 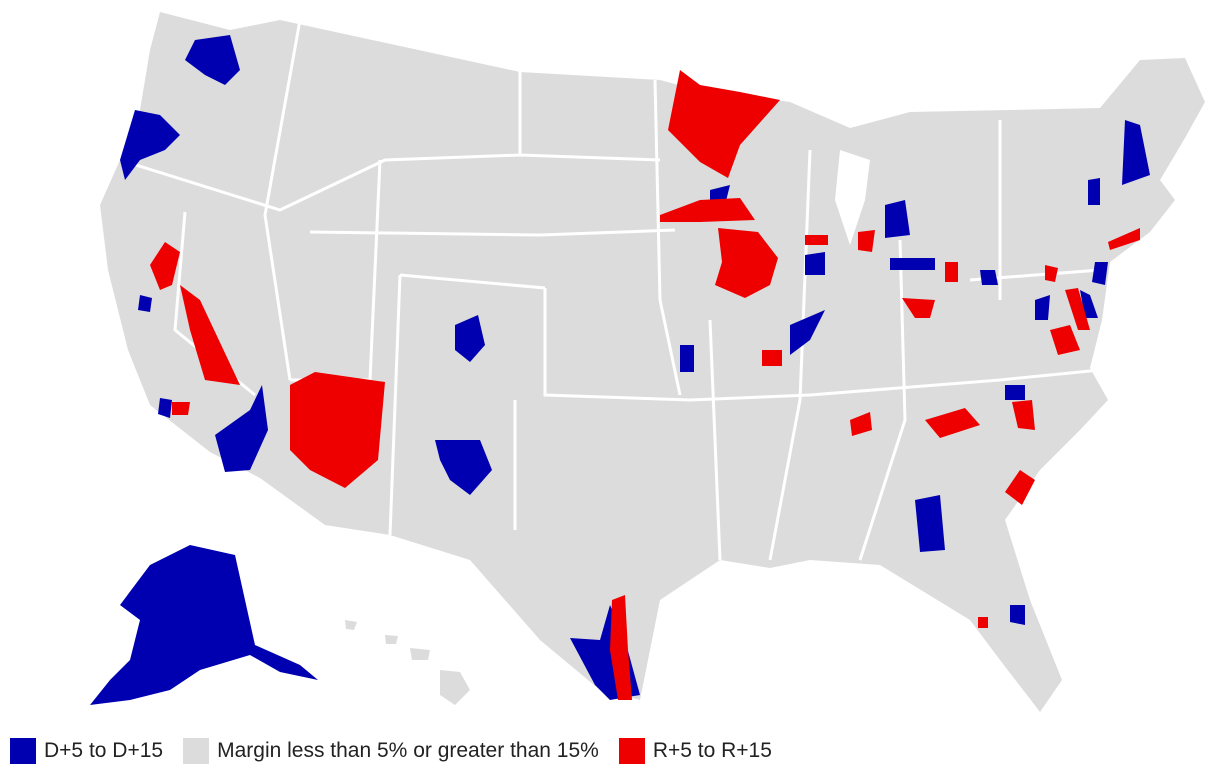 What do you see at coordinates (707, 210) in the screenshot?
I see `district-minnesota-south` at bounding box center [707, 210].